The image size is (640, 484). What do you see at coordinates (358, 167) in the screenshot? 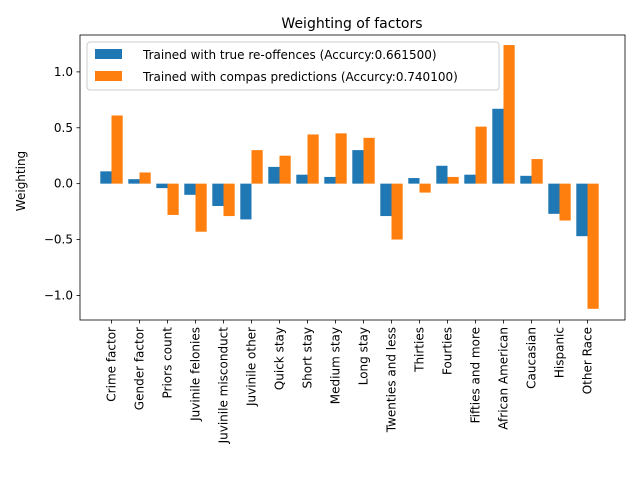
I see `bar-true-reoffences-long-stay` at bounding box center [358, 167].